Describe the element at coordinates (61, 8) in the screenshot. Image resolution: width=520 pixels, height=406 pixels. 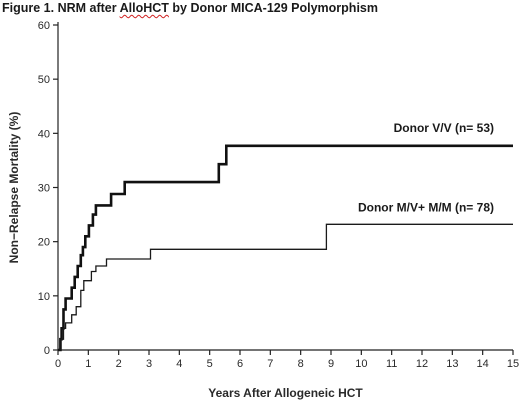
I see `figure-title-prefix: Figure 1. NRM after` at that location.